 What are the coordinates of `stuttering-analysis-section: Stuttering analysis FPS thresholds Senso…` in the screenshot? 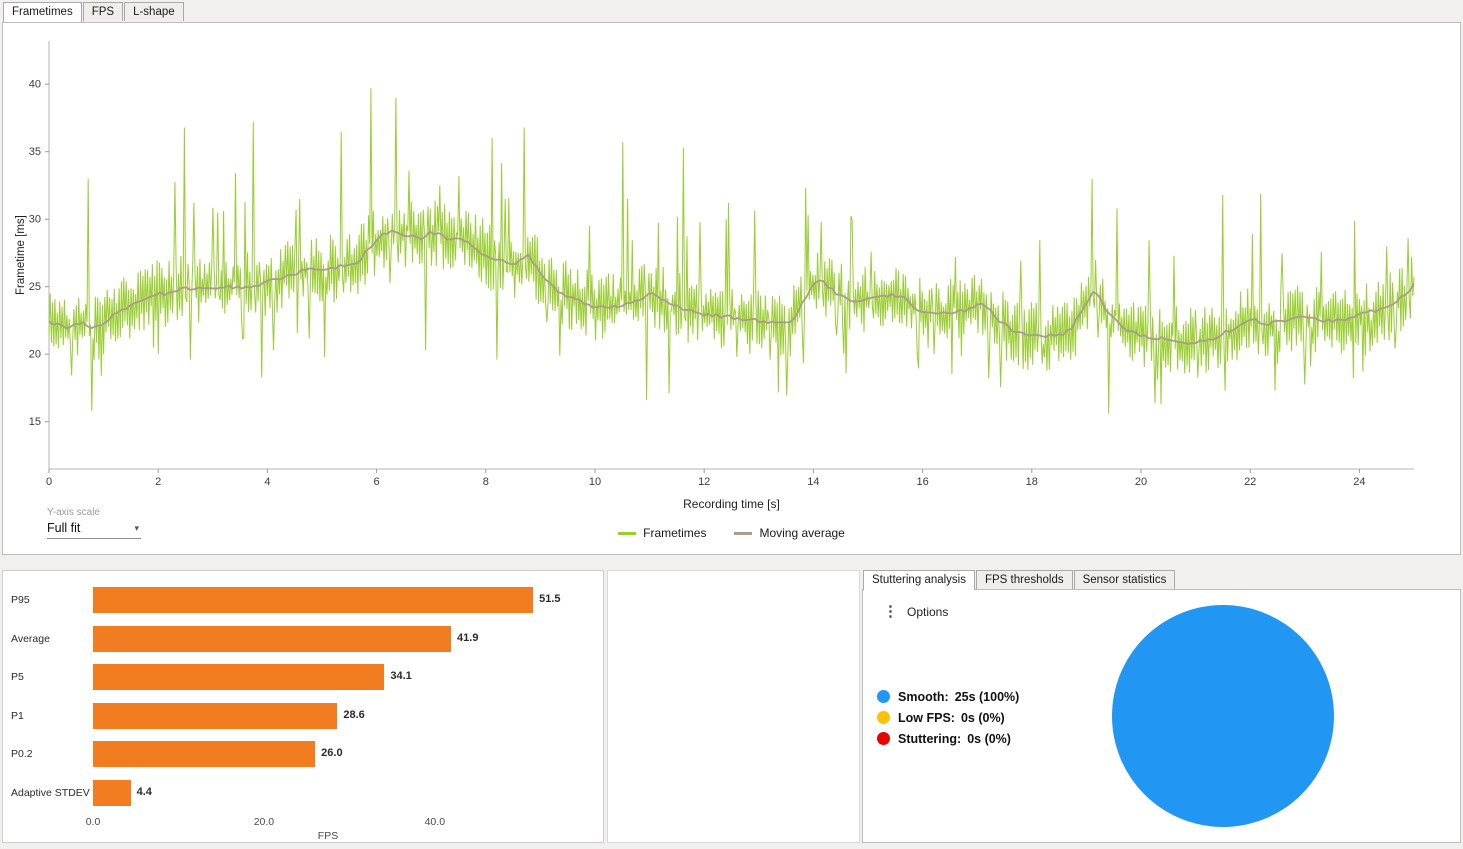 It's located at (1161, 706).